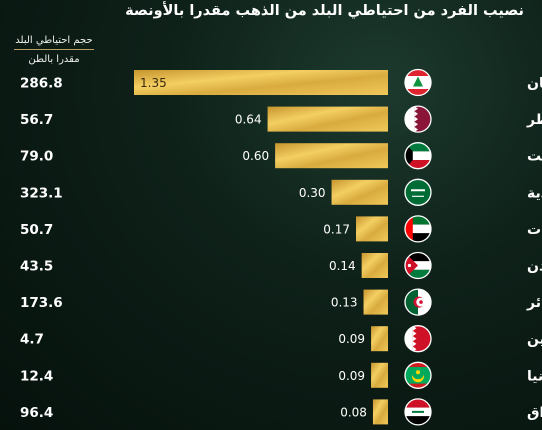  Describe the element at coordinates (36, 413) in the screenshot. I see `reserve-value: 96.4` at that location.